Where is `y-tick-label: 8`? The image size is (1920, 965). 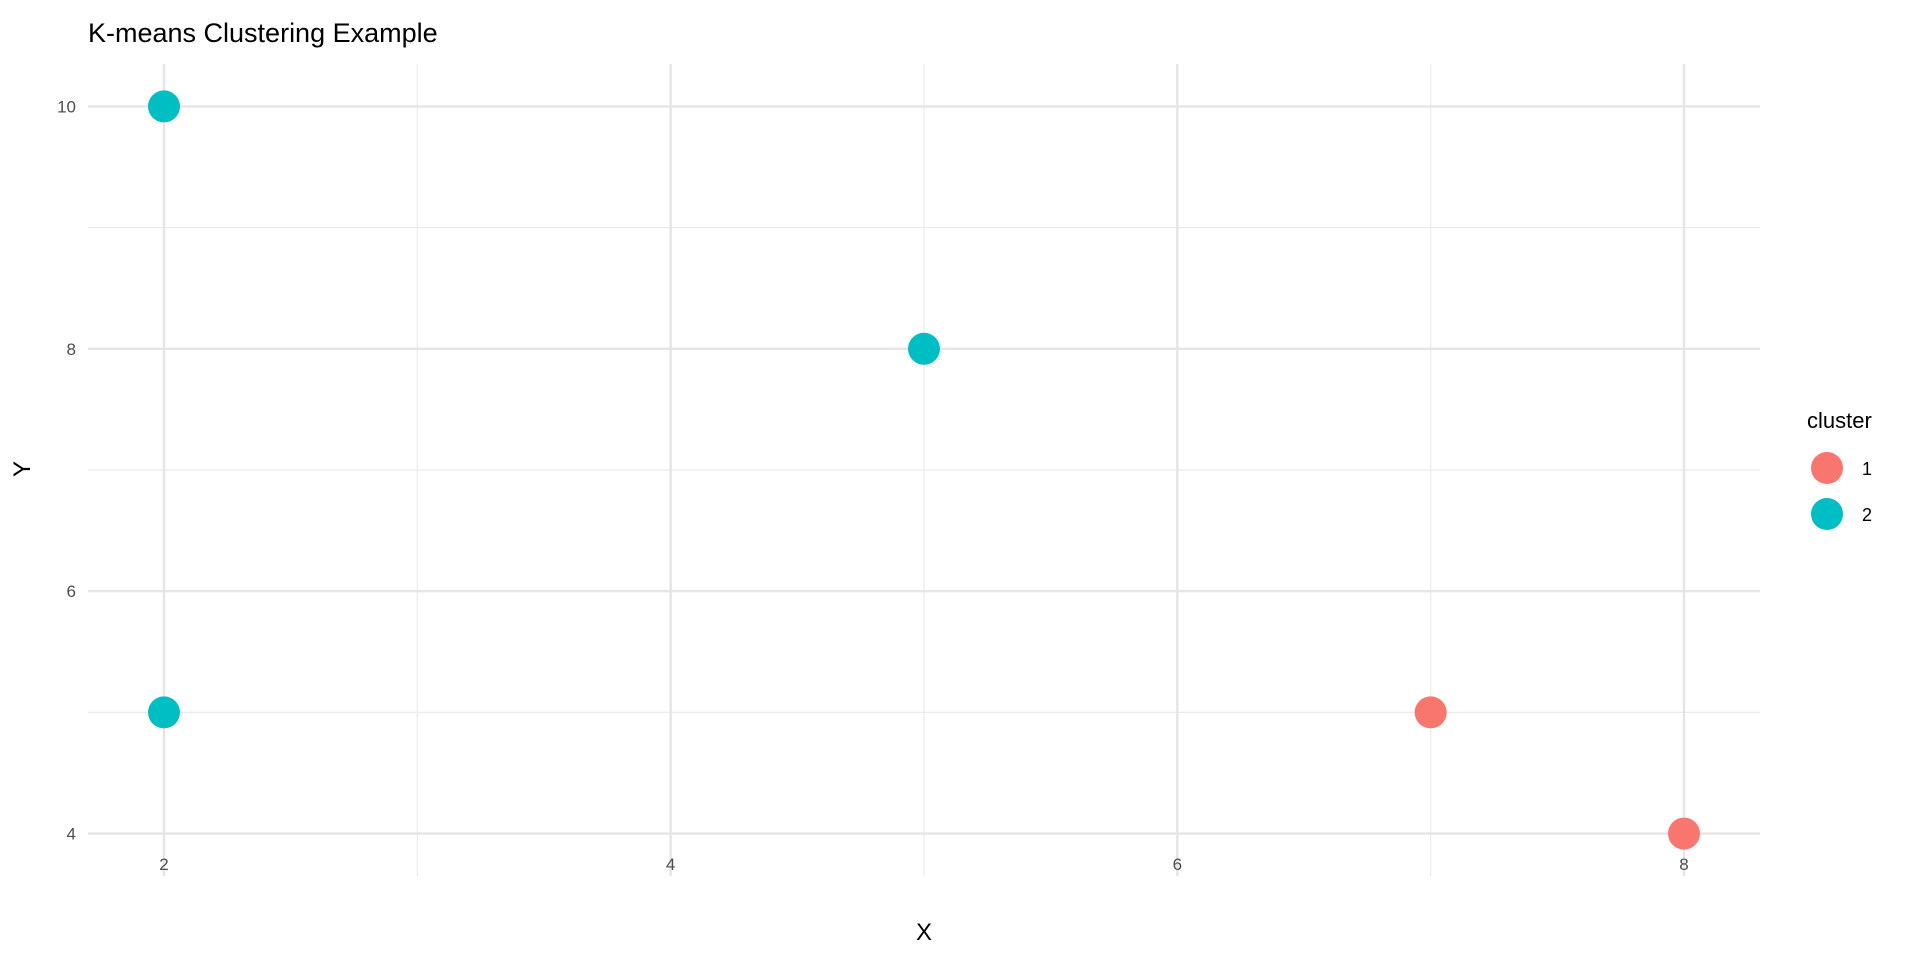 y-tick-label: 8 is located at coordinates (71, 349).